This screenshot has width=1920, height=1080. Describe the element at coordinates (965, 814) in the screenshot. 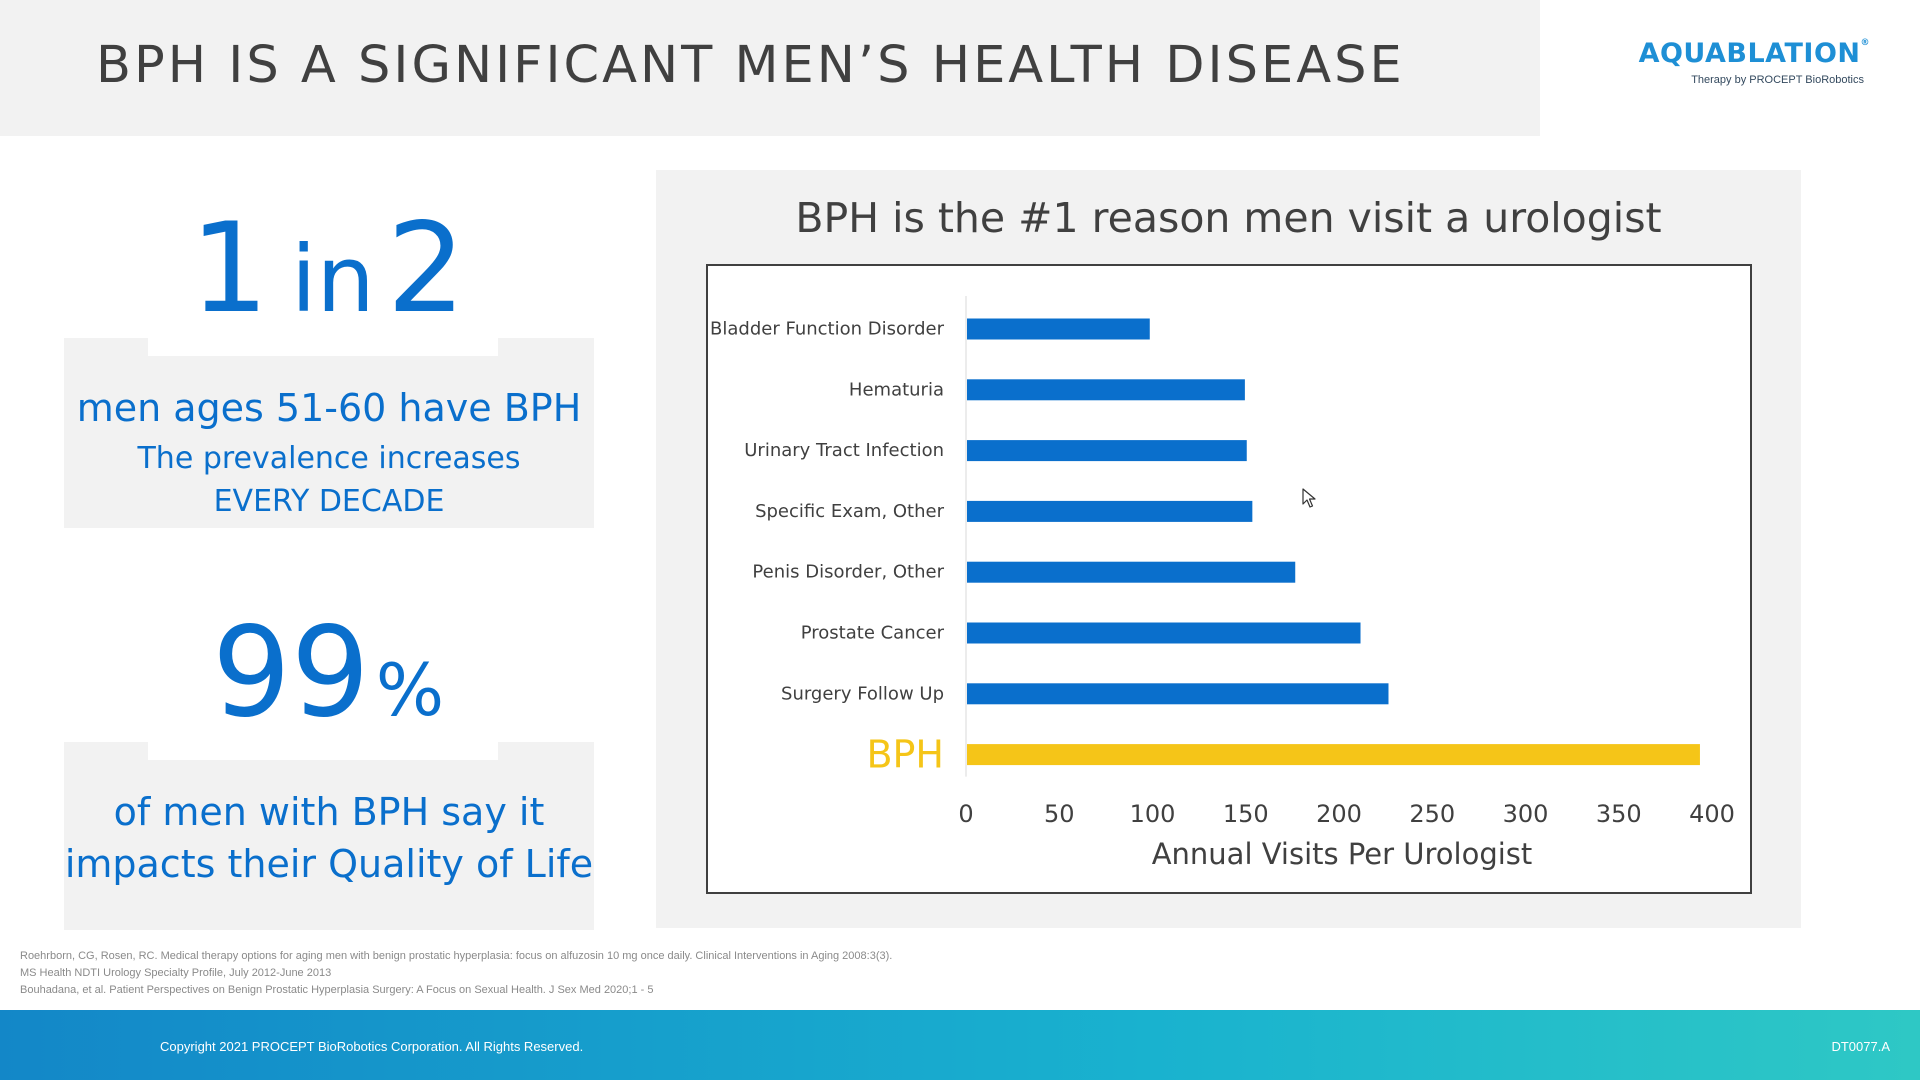

I see `x-tick-label: 0` at that location.